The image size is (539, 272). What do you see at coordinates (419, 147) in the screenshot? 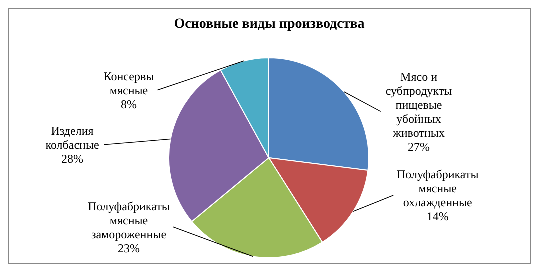
I see `data-label: 27%` at bounding box center [419, 147].